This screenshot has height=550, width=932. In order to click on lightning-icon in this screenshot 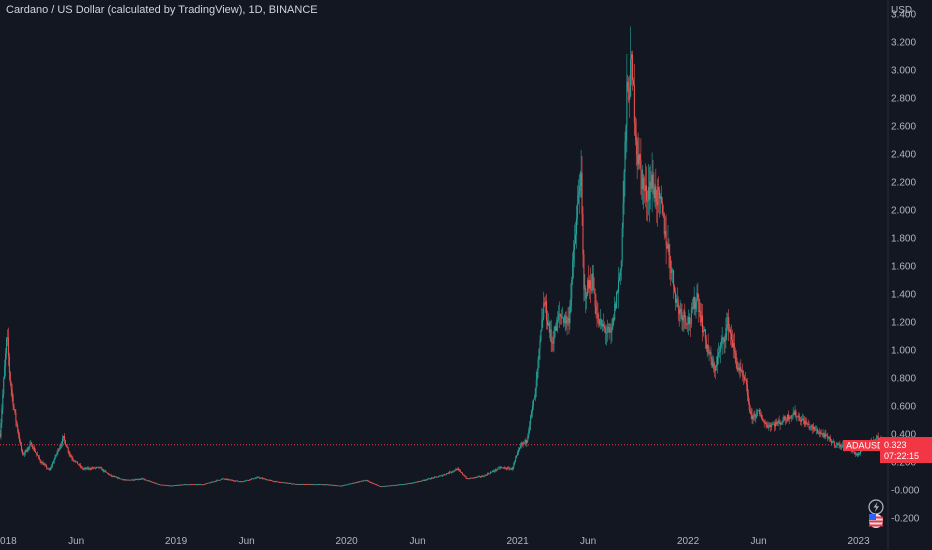, I will do `click(876, 507)`.